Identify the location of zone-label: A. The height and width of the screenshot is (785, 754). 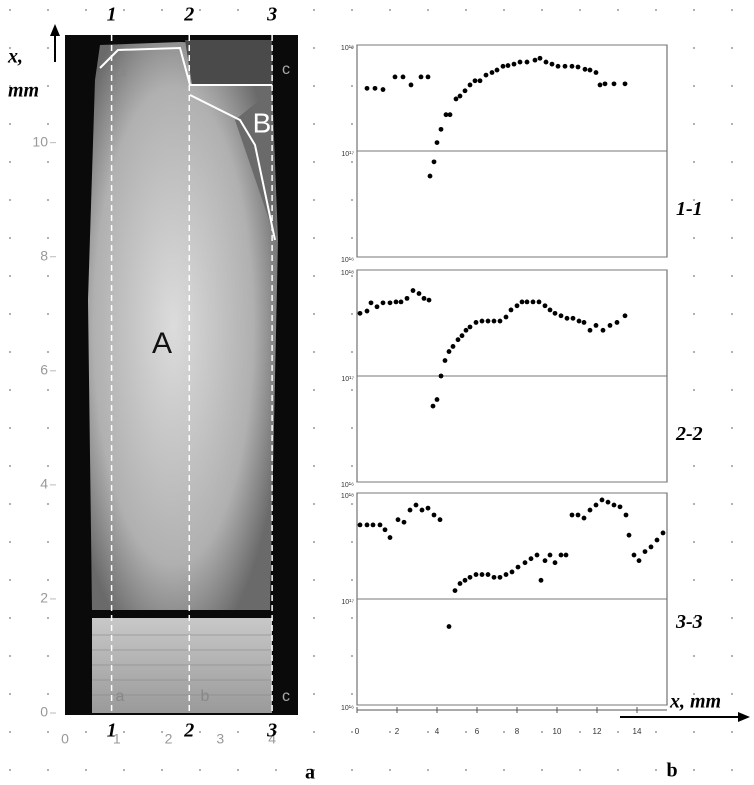
(162, 343).